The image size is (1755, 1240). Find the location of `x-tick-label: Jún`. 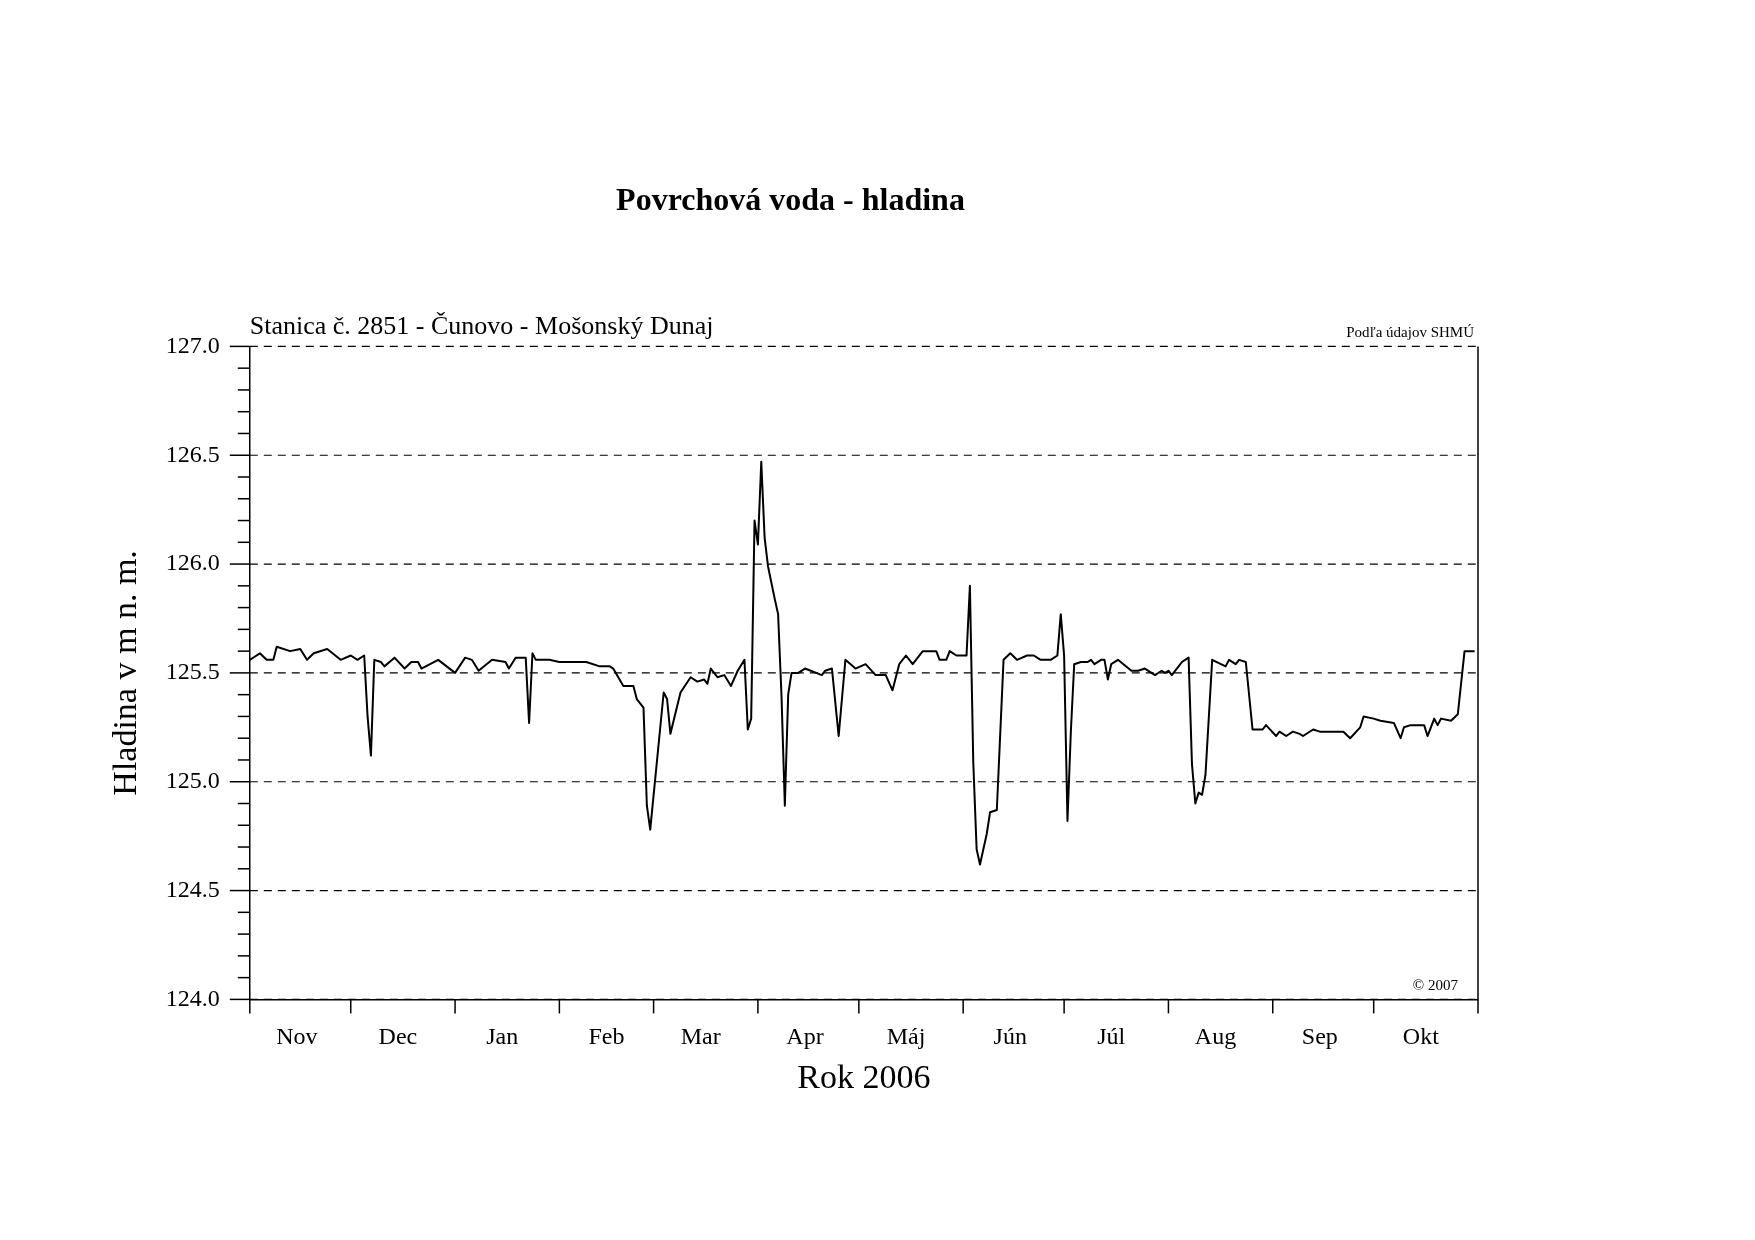

x-tick-label: Jún is located at coordinates (1010, 1036).